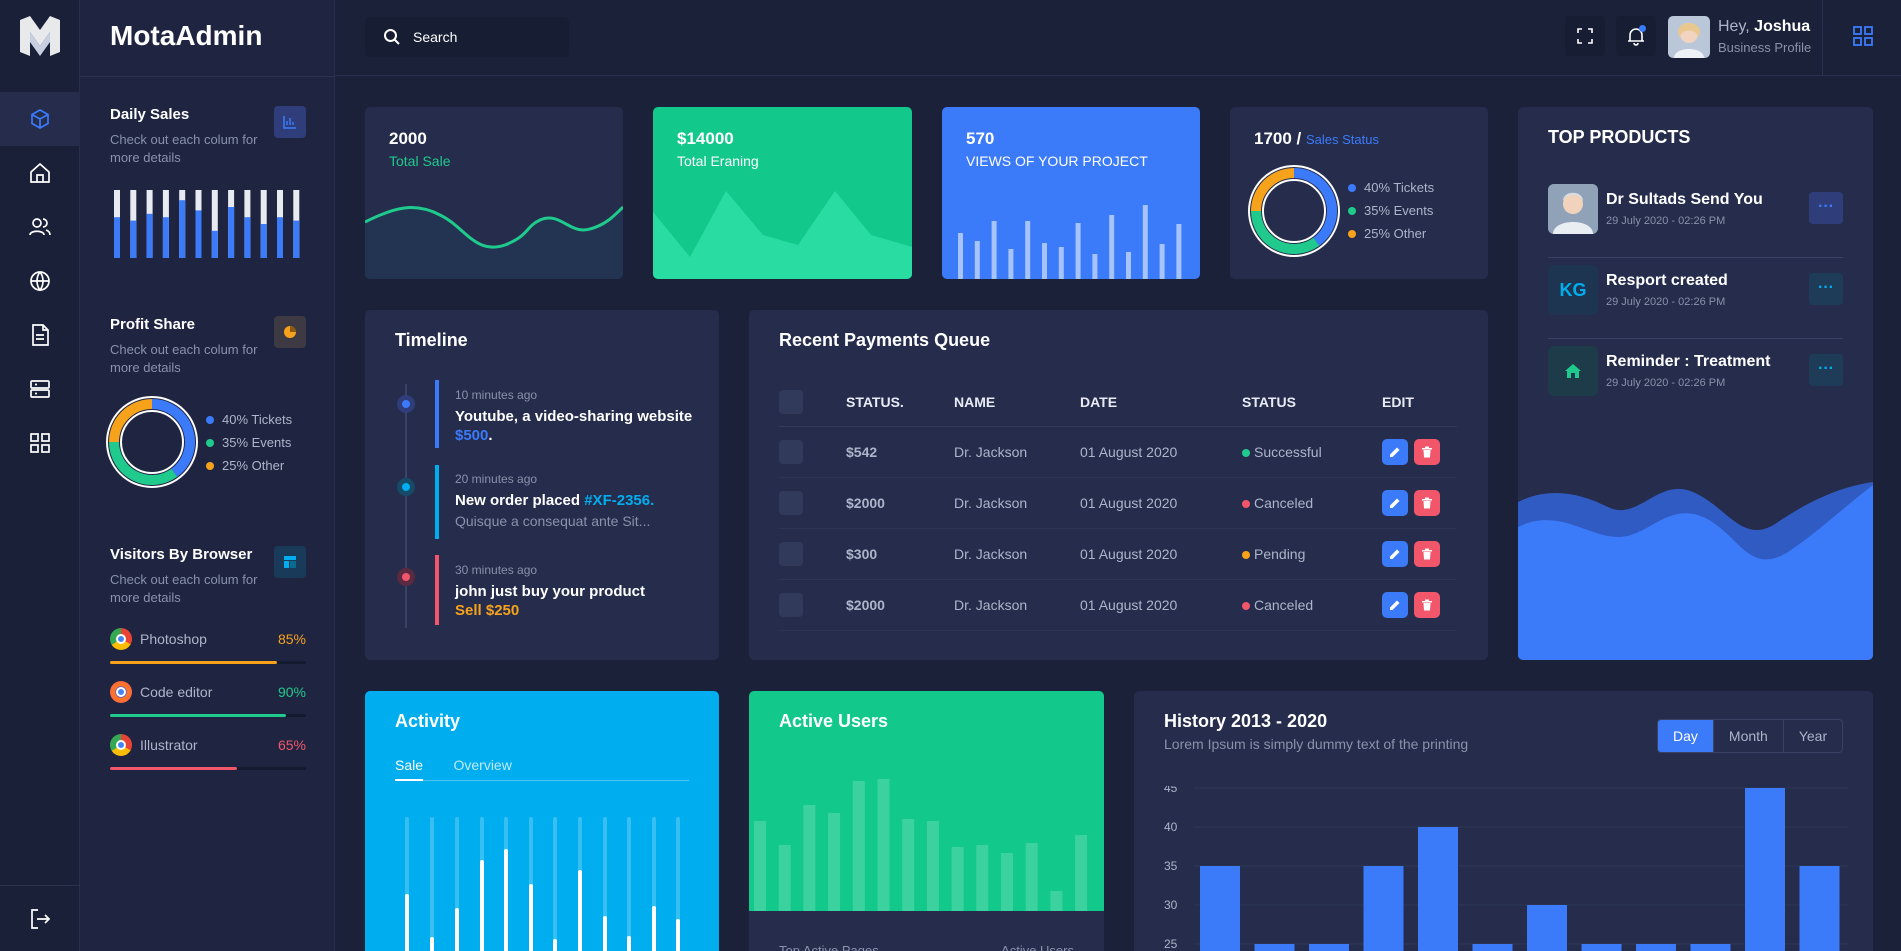  What do you see at coordinates (40, 389) in the screenshot?
I see `nav-server` at bounding box center [40, 389].